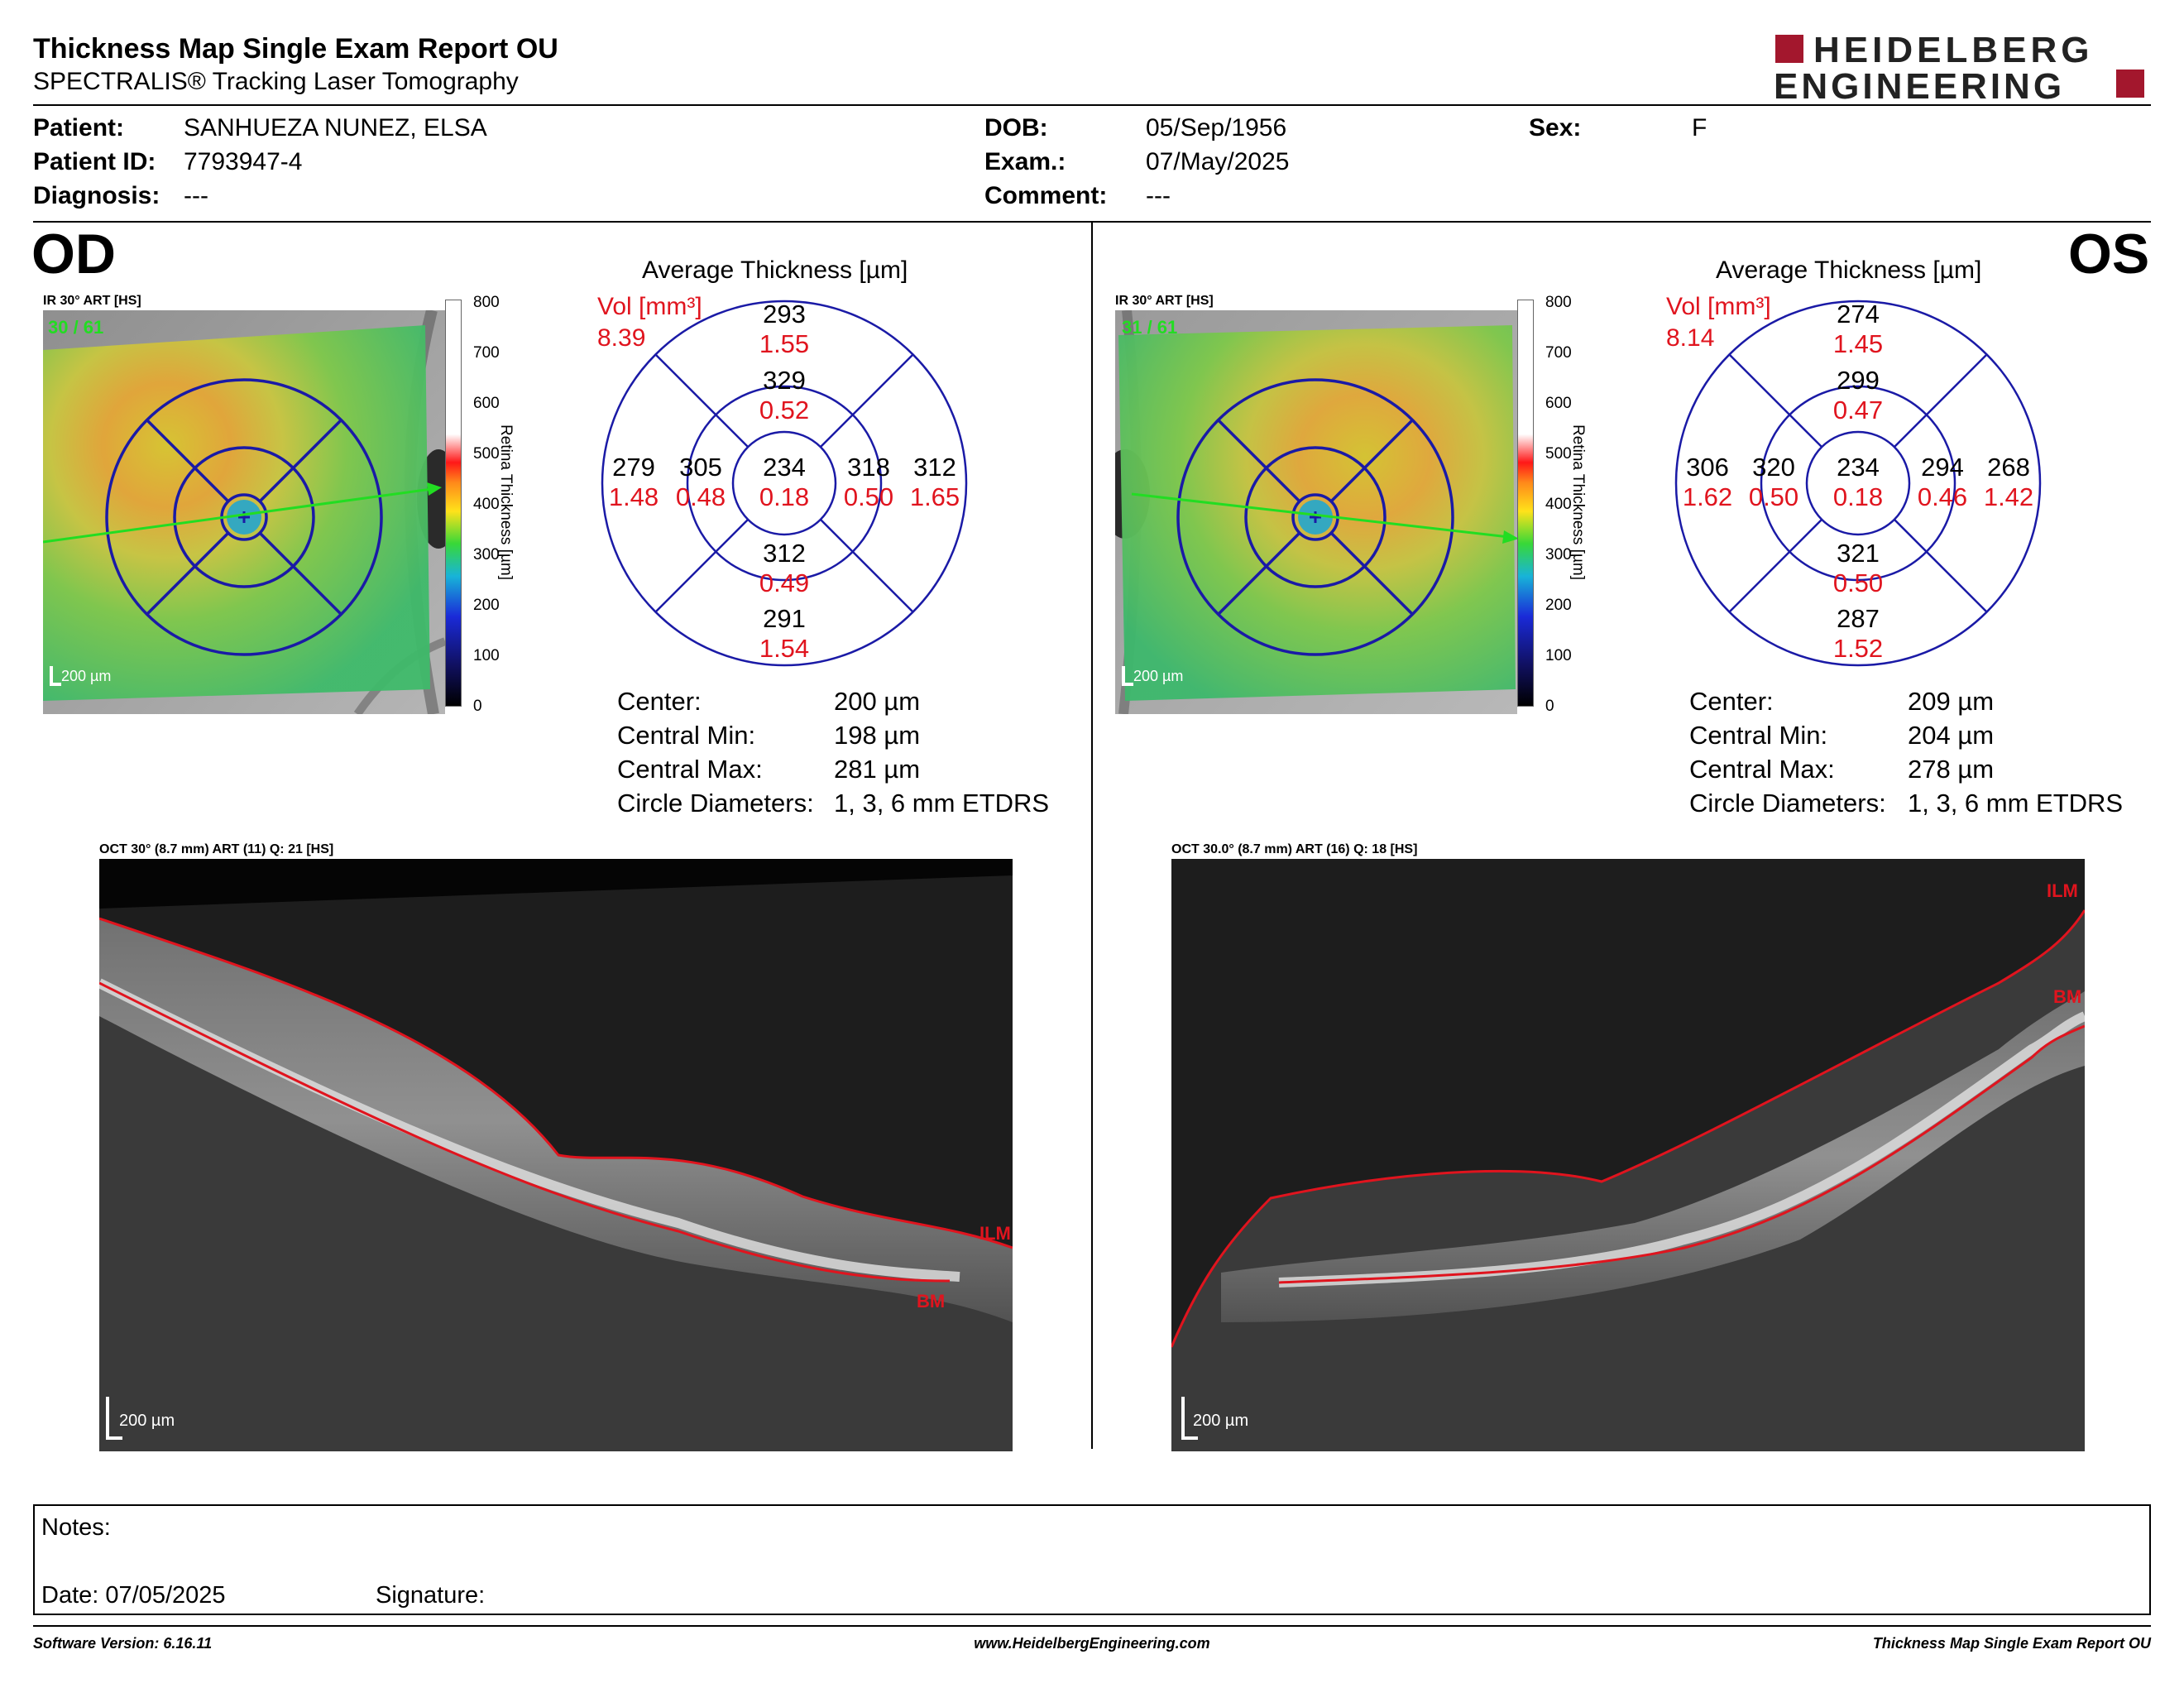 The width and height of the screenshot is (2184, 1688). Describe the element at coordinates (1942, 482) in the screenshot. I see `os-inner-right: 294 0.46` at that location.